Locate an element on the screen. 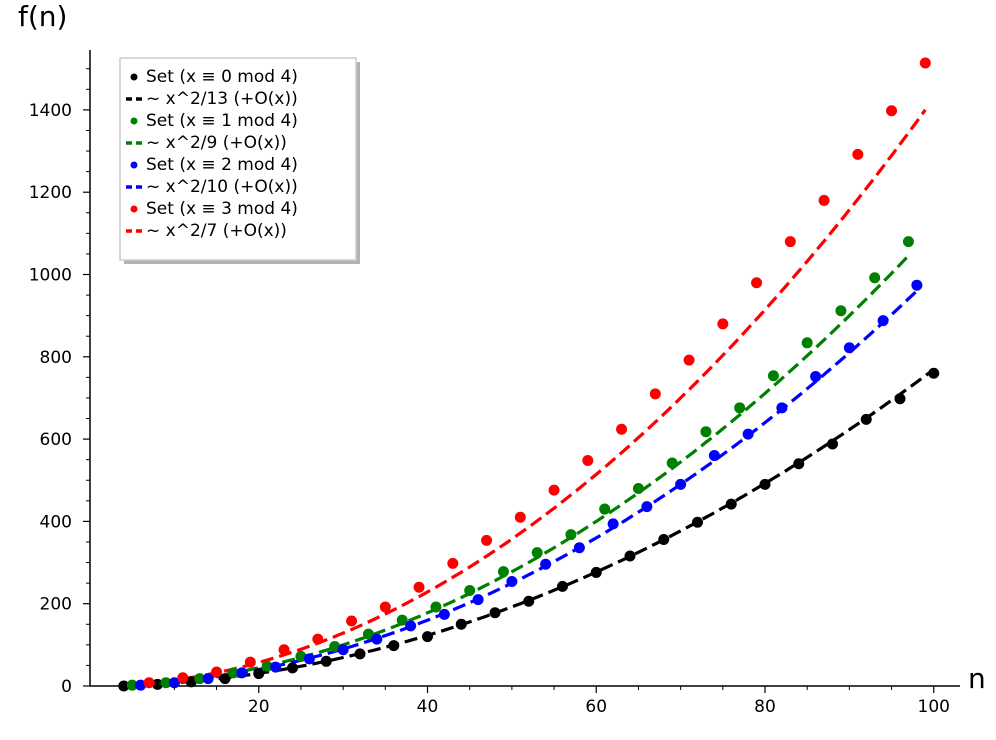  legend-label: Set (x ≡ 0 mod 4) is located at coordinates (222, 77).